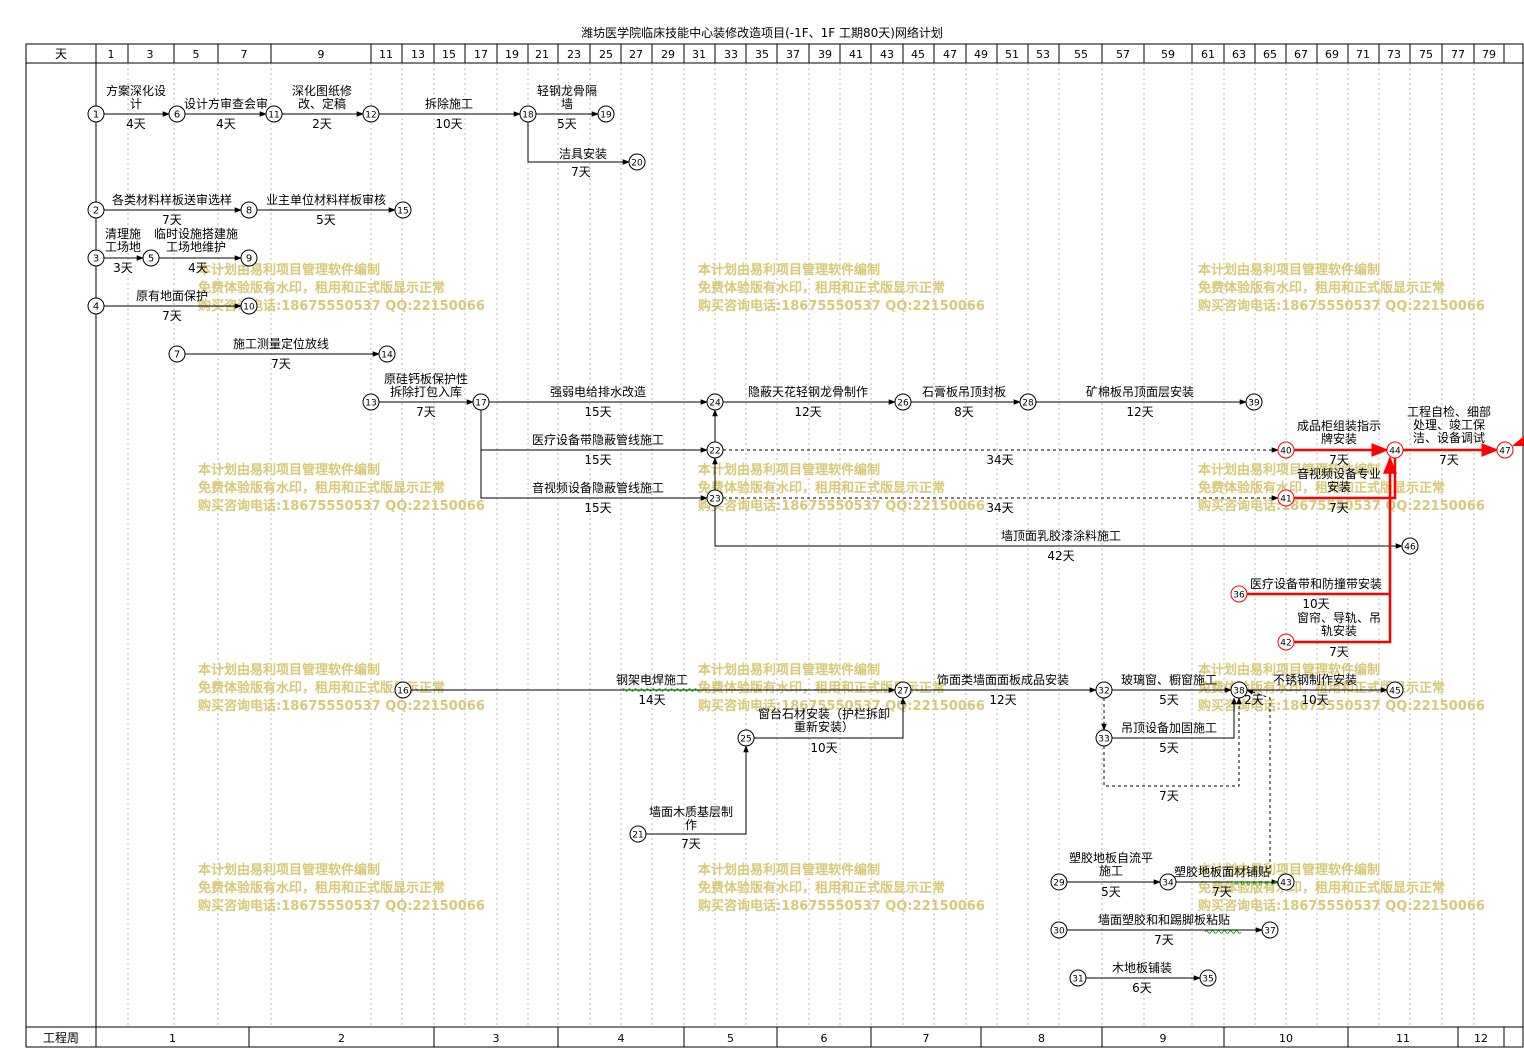 The height and width of the screenshot is (1048, 1524). What do you see at coordinates (1394, 692) in the screenshot?
I see `node-number: 45` at bounding box center [1394, 692].